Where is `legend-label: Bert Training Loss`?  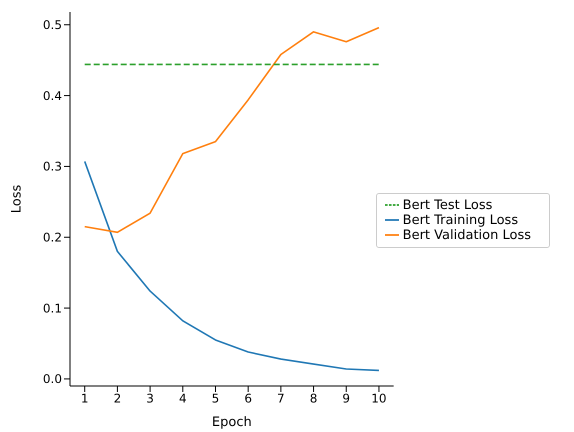 legend-label: Bert Training Loss is located at coordinates (460, 220).